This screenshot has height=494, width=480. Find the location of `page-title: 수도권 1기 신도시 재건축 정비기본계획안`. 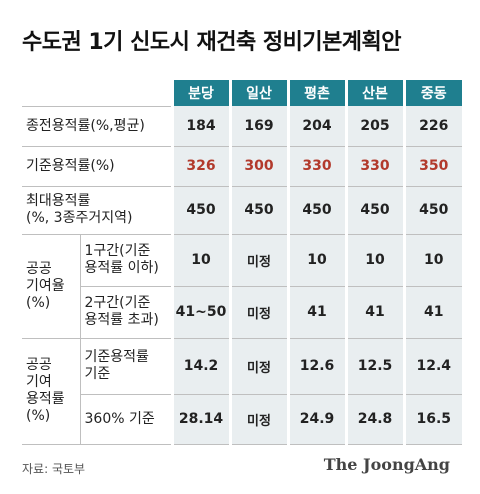

page-title: 수도권 1기 신도시 재건축 정비기본계획안 is located at coordinates (212, 42).